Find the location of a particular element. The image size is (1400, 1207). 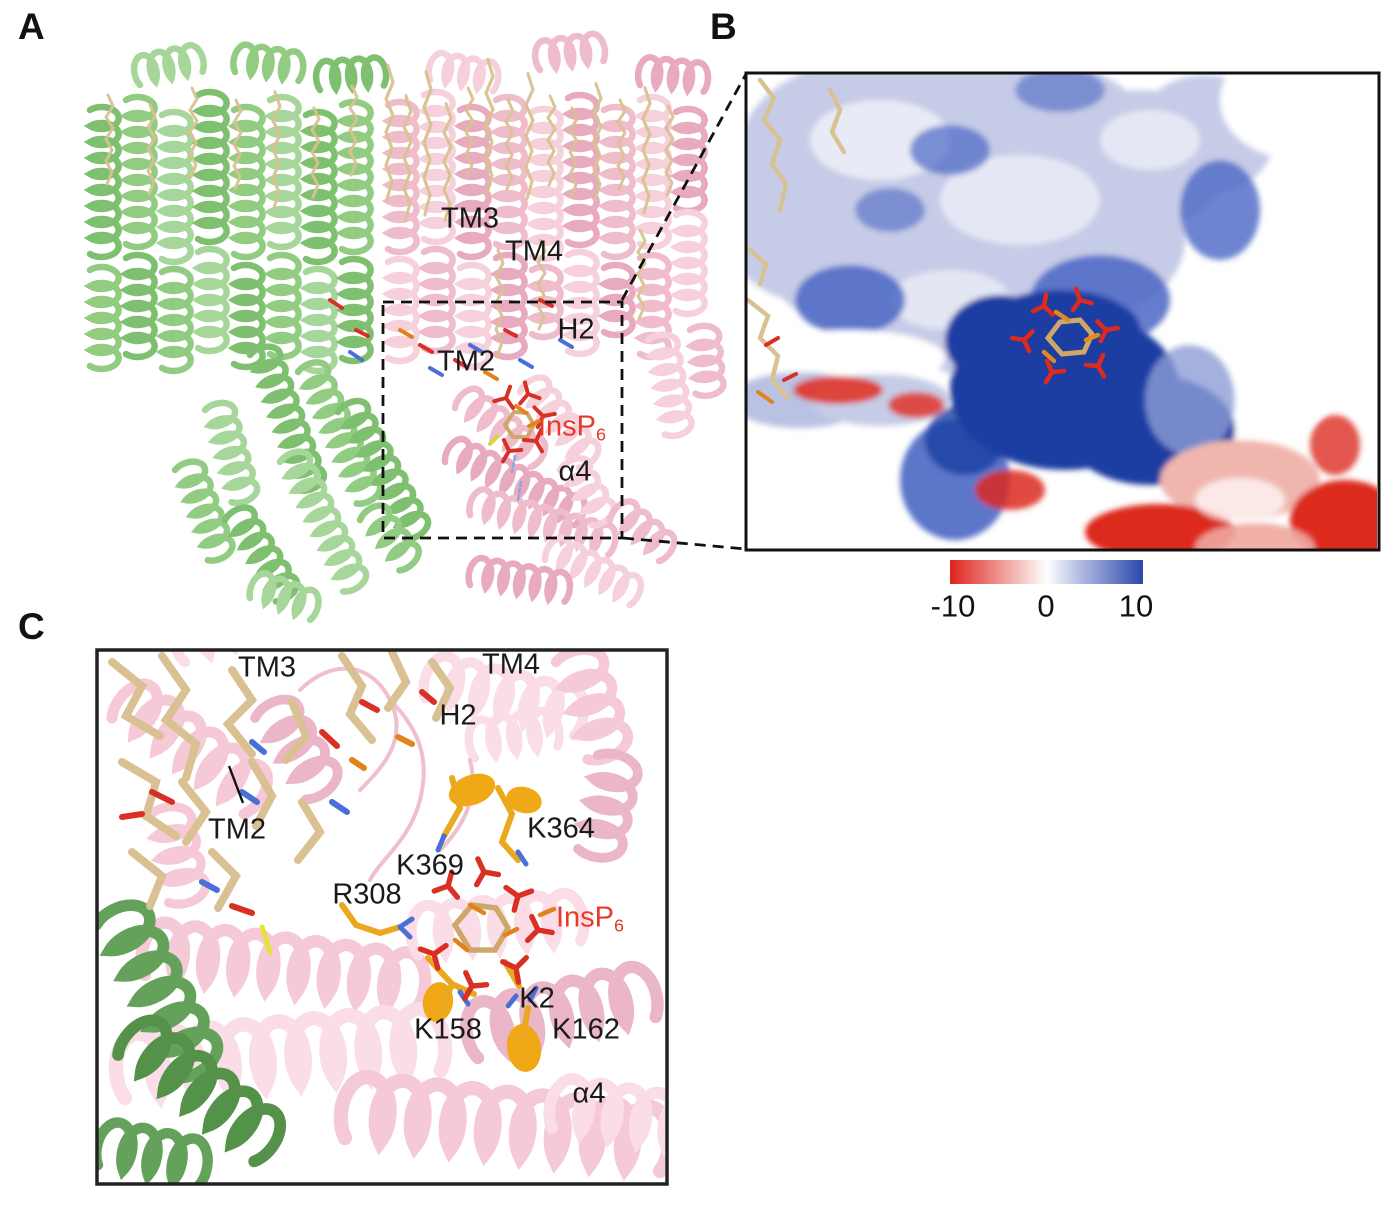

colorbar-max-label: 10 is located at coordinates (1136, 606).